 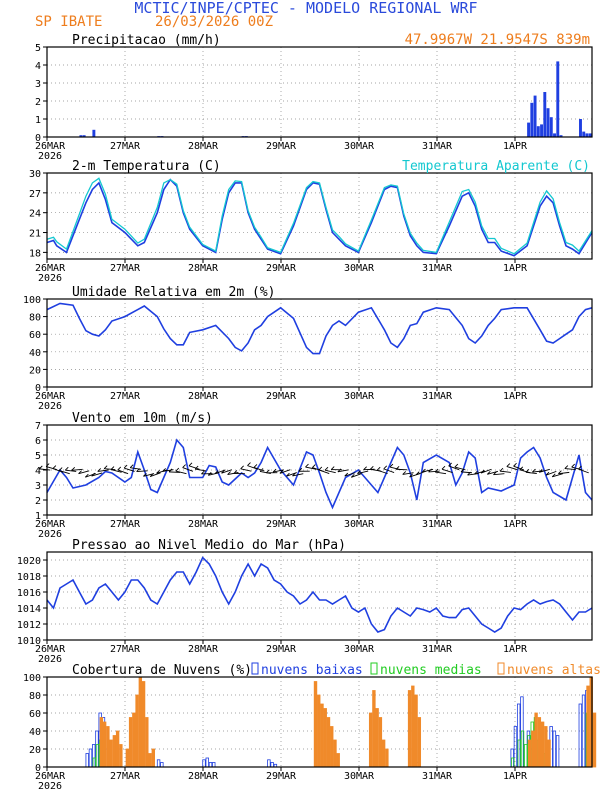 I want to click on pres-panel, so click(x=318, y=597).